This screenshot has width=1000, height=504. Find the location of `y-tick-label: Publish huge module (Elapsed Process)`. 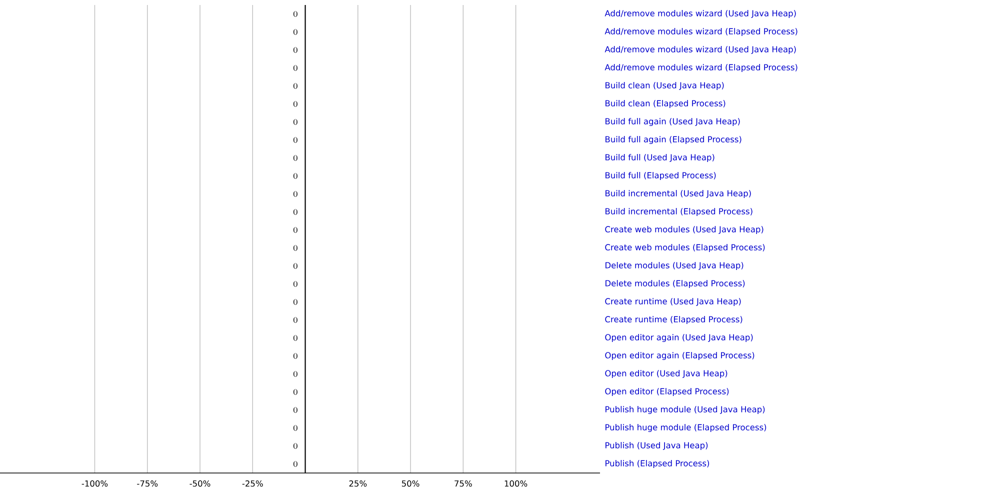

y-tick-label: Publish huge module (Elapsed Process) is located at coordinates (686, 428).